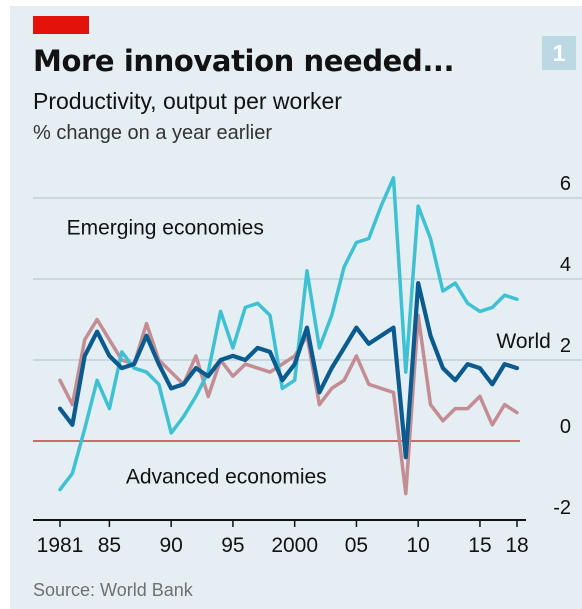 The width and height of the screenshot is (582, 609). What do you see at coordinates (165, 227) in the screenshot?
I see `series-label: Emerging economies` at bounding box center [165, 227].